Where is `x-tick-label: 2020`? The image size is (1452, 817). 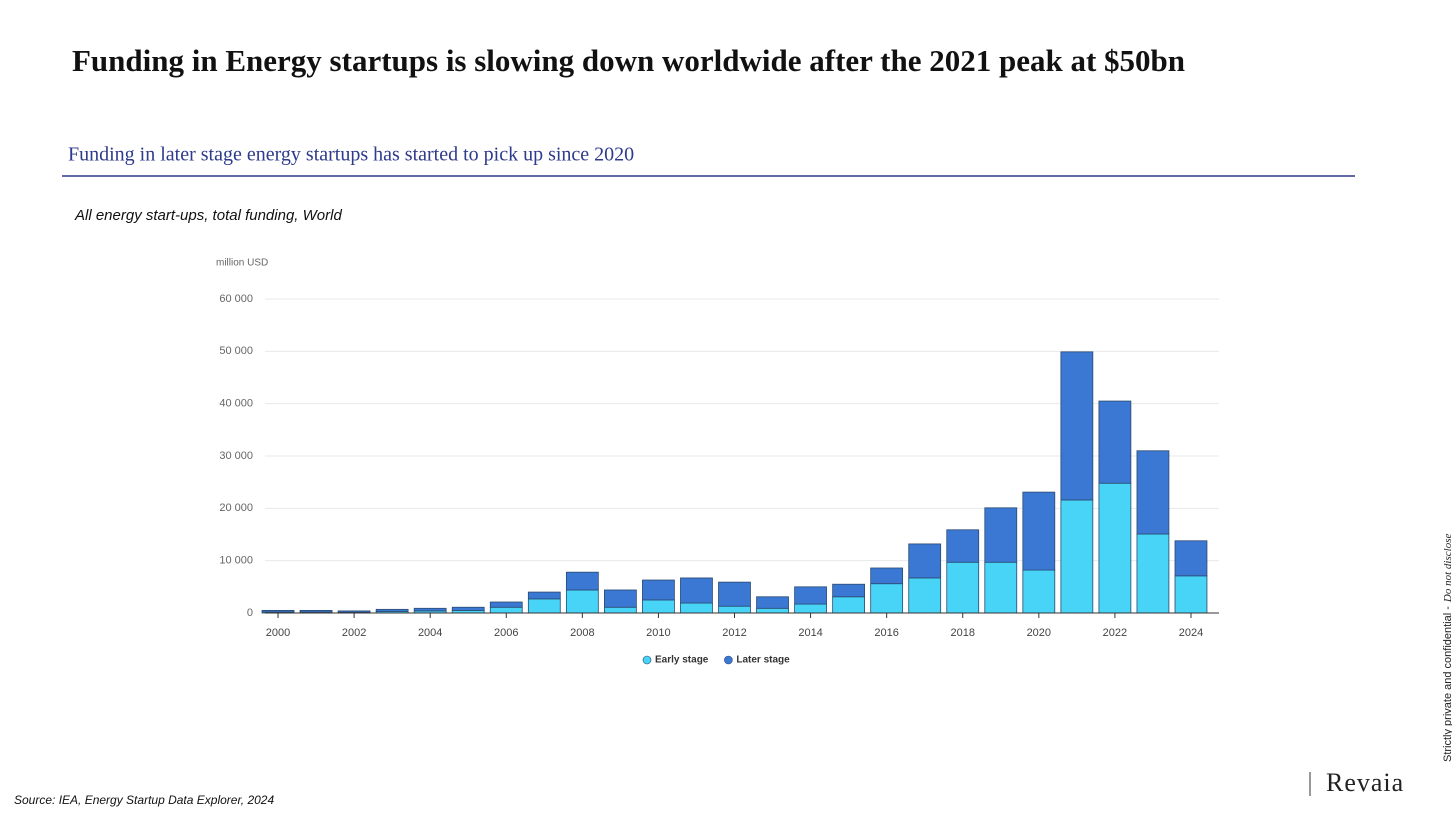 x-tick-label: 2020 is located at coordinates (1039, 633).